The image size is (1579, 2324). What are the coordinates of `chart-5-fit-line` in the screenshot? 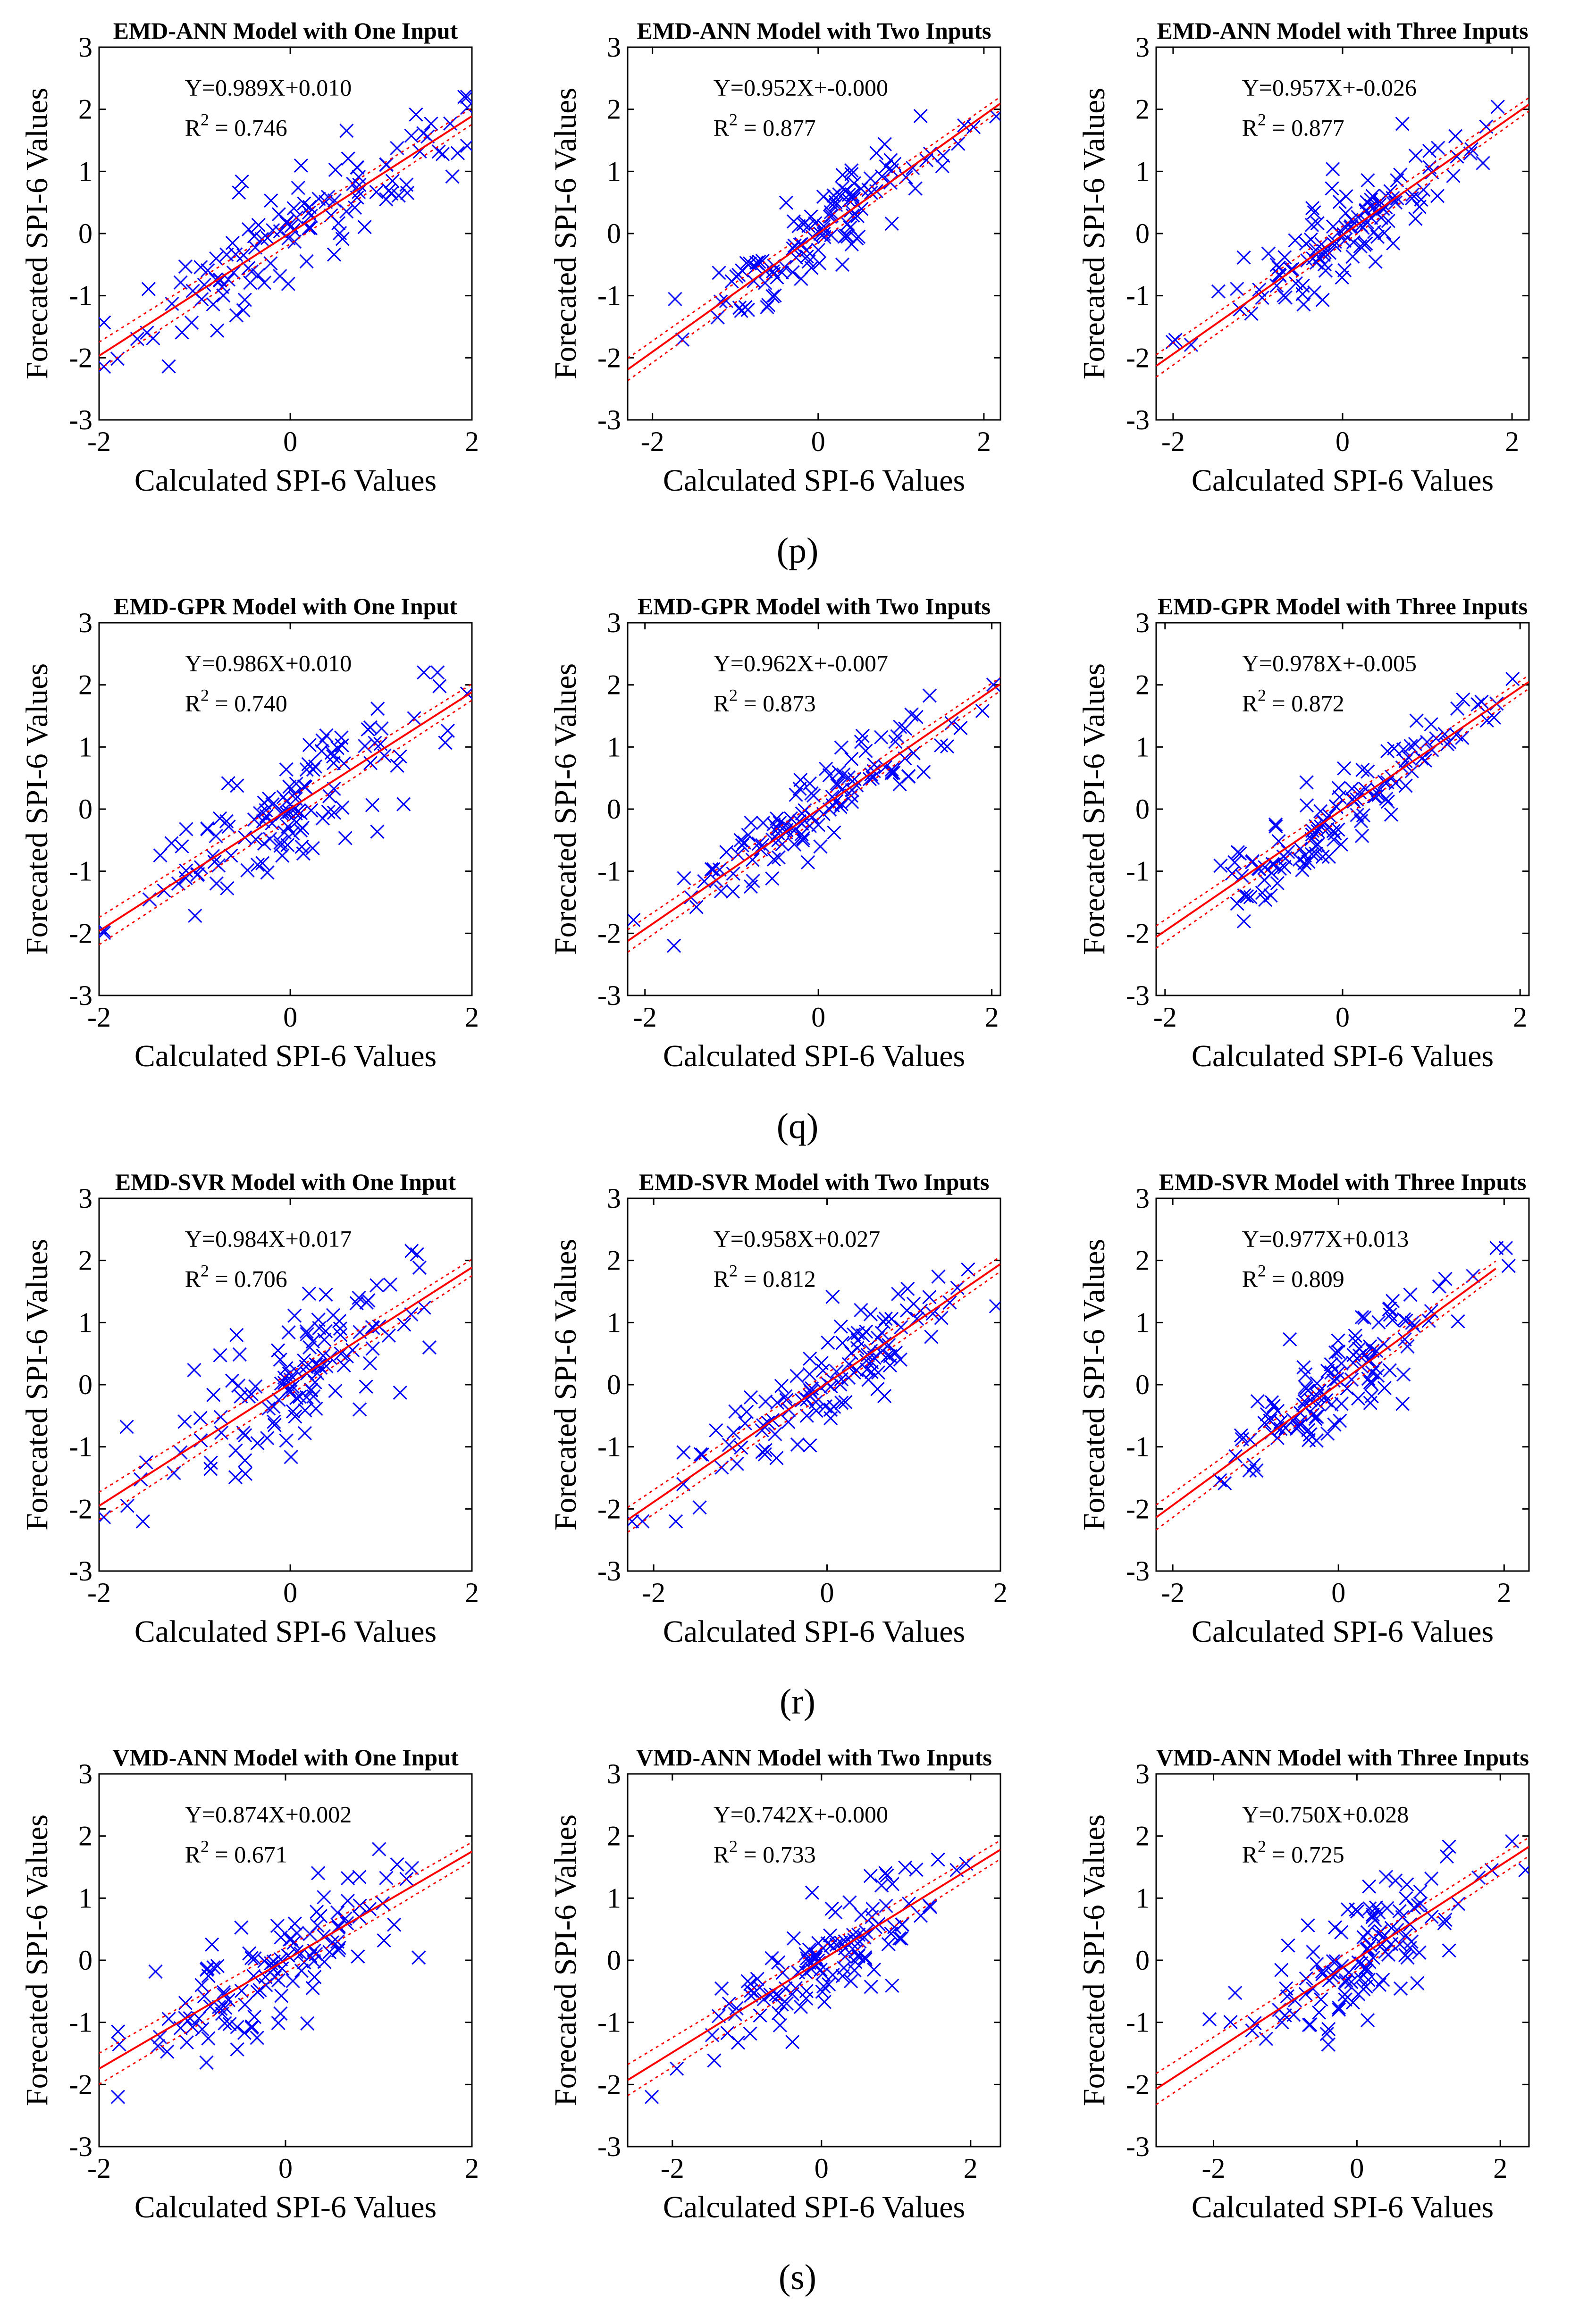 It's located at (1342, 809).